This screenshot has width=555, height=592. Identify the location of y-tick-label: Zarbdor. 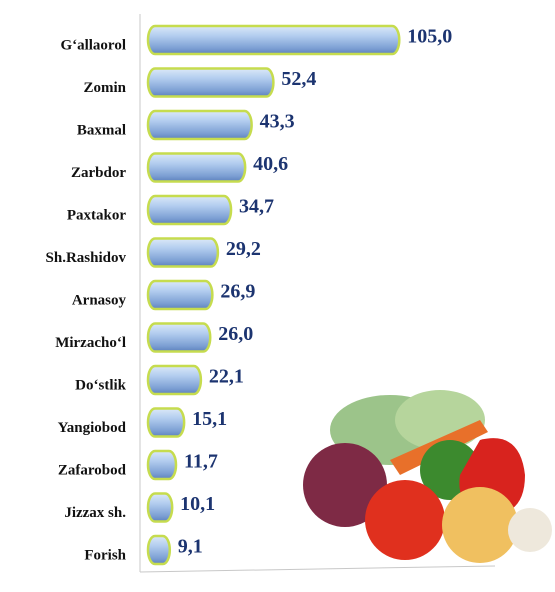
(98, 173).